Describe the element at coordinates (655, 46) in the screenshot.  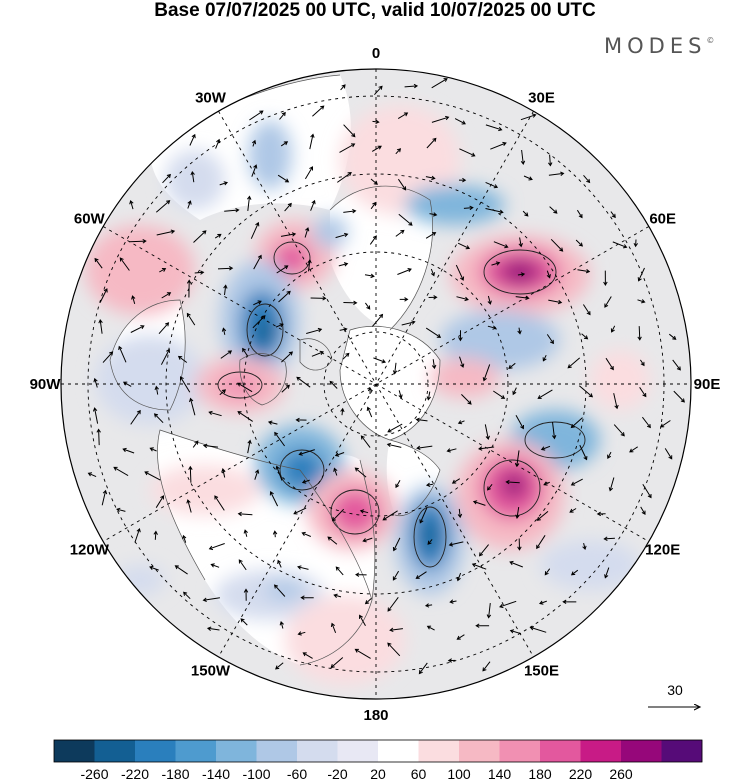
I see `logo-text: MODES` at that location.